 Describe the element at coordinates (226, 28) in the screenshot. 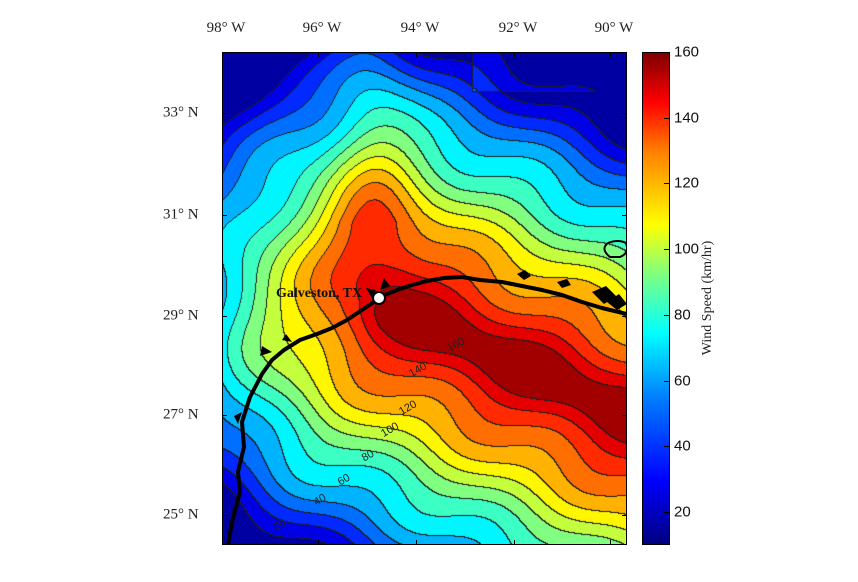

I see `lon-tick-label: 98° W` at that location.